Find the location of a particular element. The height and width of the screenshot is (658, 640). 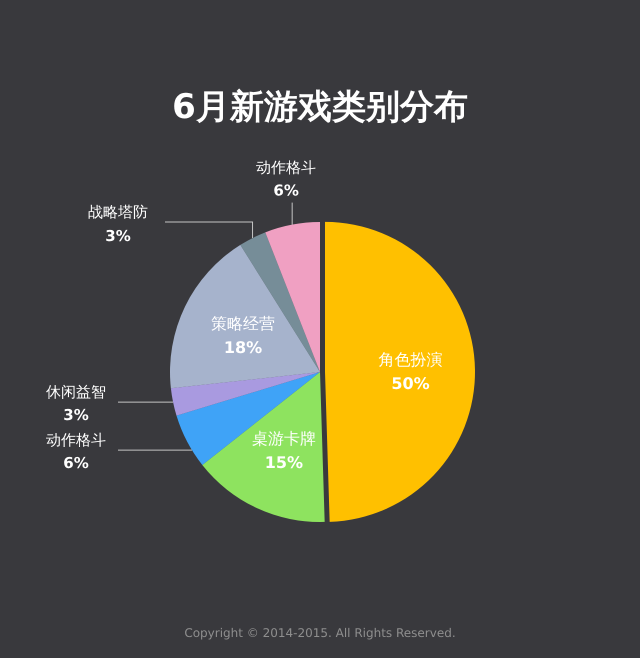

slice-label: 角色扮演 is located at coordinates (410, 360).